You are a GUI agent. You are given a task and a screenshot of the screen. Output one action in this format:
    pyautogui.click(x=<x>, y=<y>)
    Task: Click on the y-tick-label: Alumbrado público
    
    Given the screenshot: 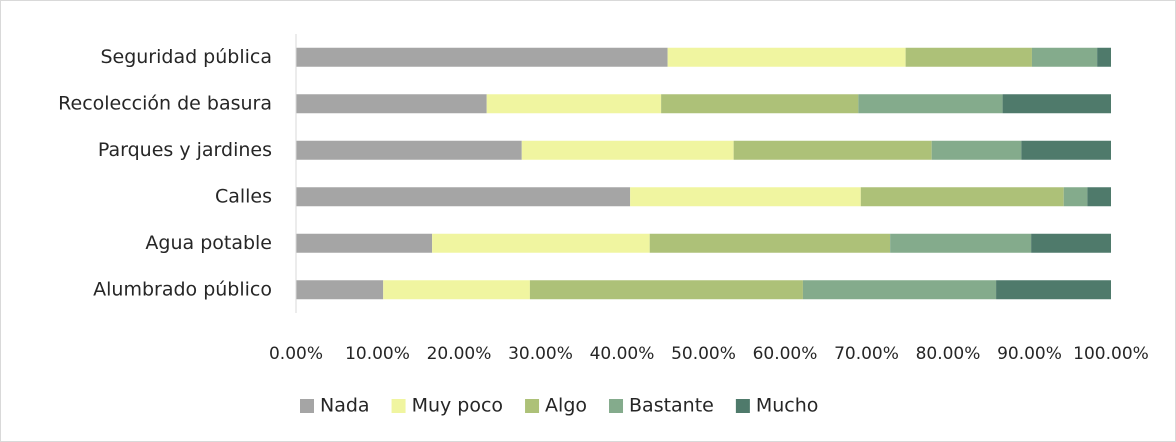 What is the action you would take?
    pyautogui.click(x=182, y=289)
    